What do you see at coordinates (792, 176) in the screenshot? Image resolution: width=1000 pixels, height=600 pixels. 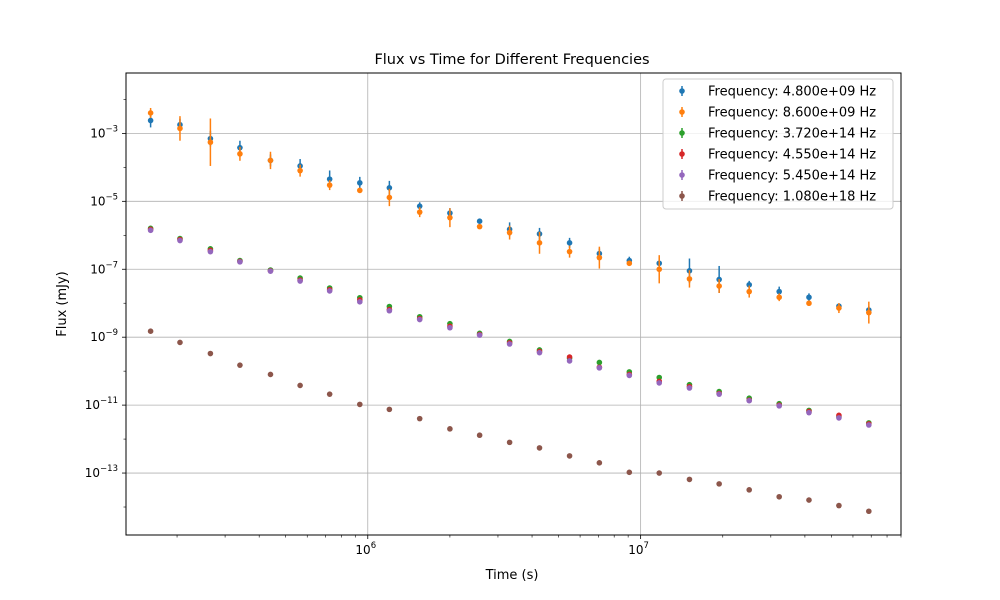 I see `legend-label: Frequency: 5.450e+14 Hz` at bounding box center [792, 176].